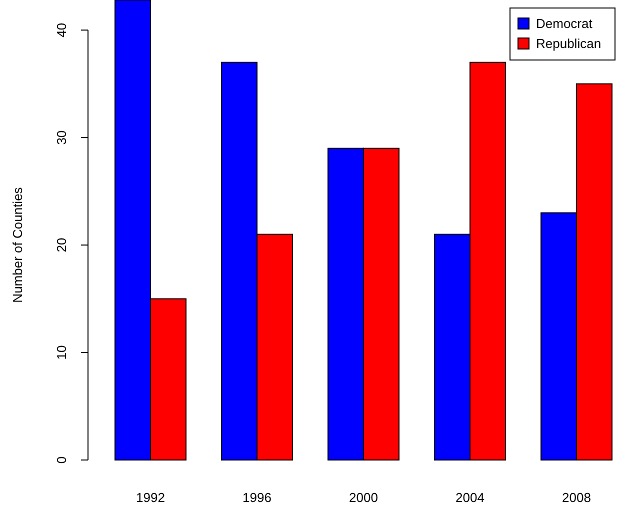  Describe the element at coordinates (576, 497) in the screenshot. I see `x-tick-label: 2008` at that location.